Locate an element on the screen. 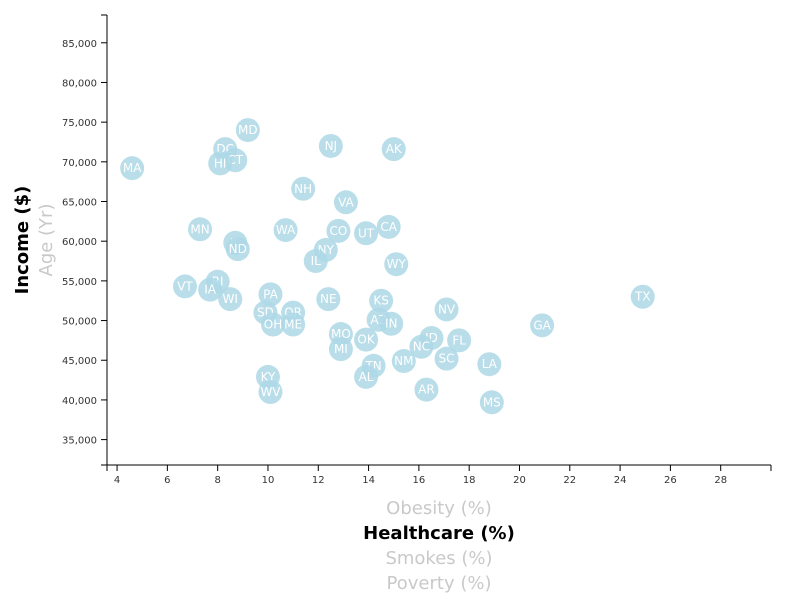  state-point: AL is located at coordinates (366, 376).